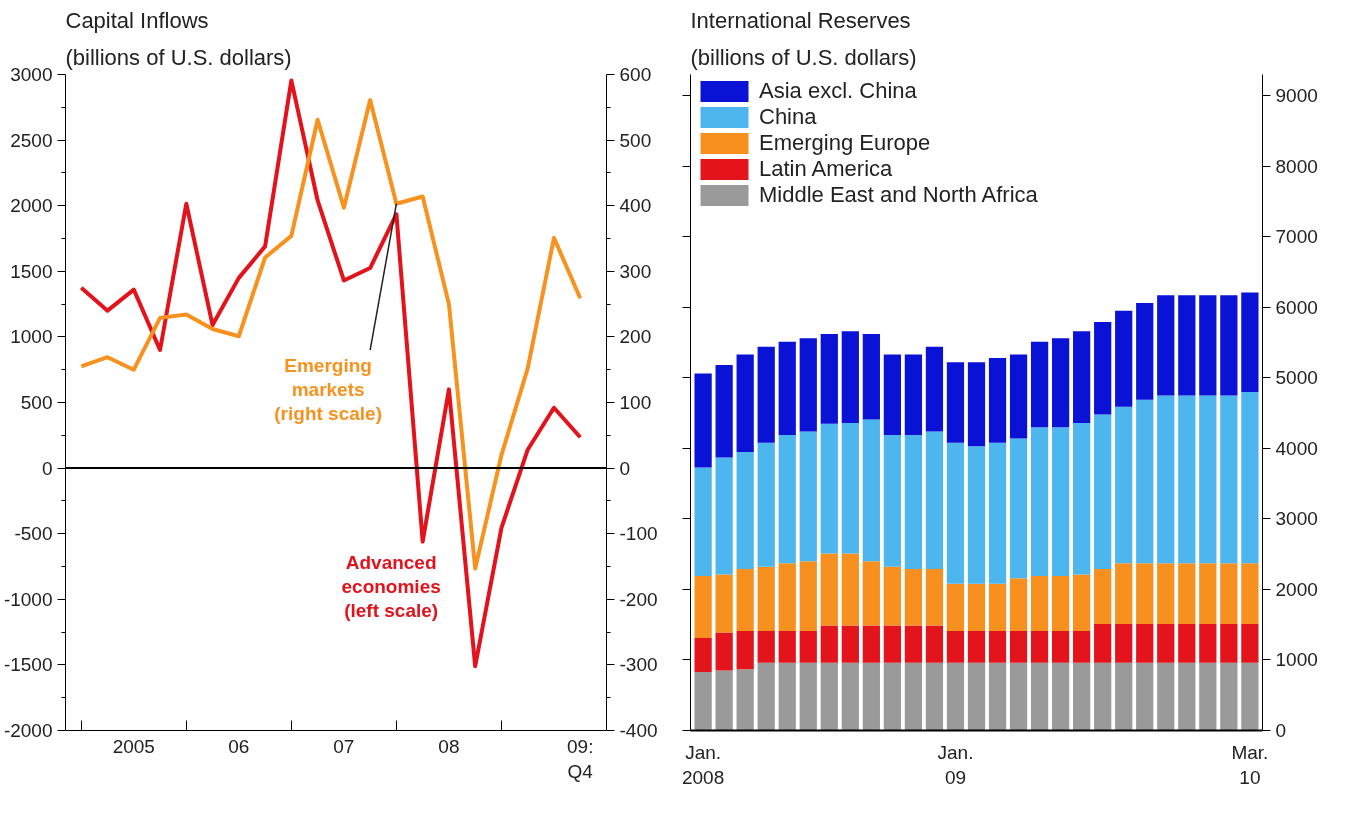 This screenshot has width=1351, height=813. I want to click on y-tick-label: 2500, so click(31, 140).